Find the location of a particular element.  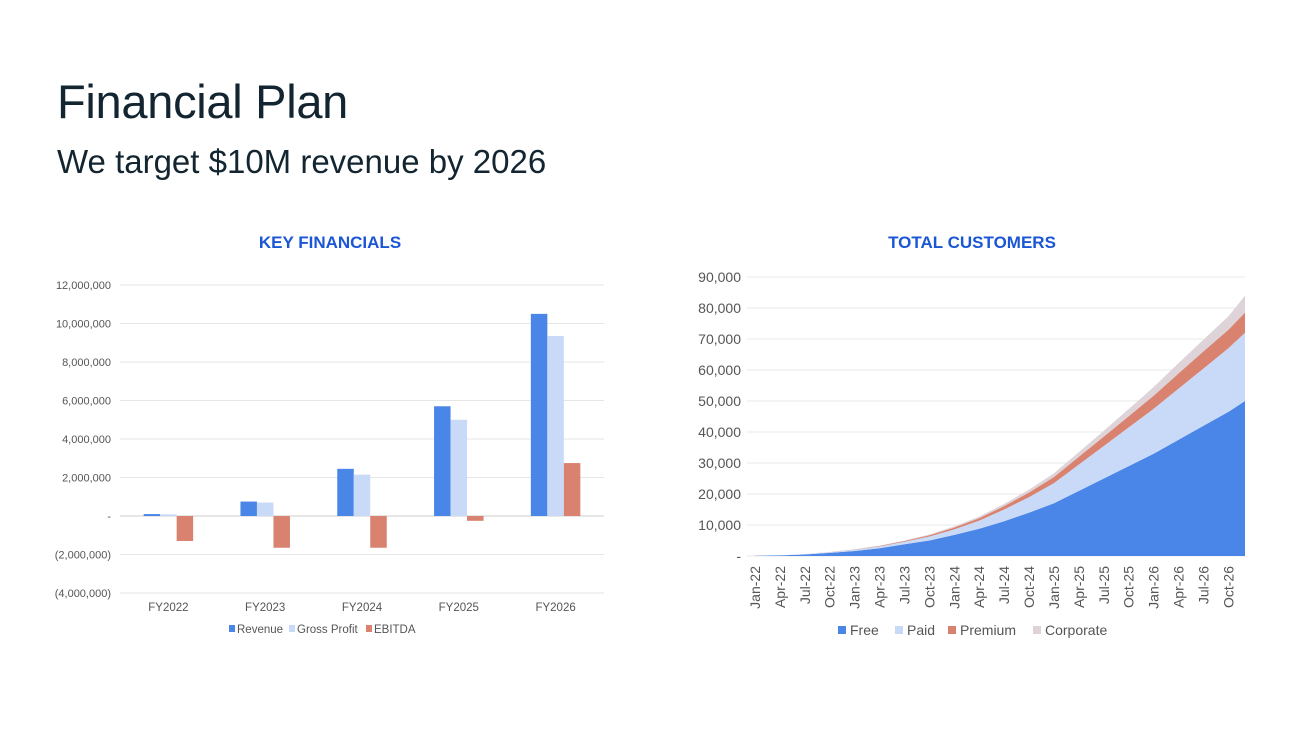

legend-label: Revenue is located at coordinates (260, 630).